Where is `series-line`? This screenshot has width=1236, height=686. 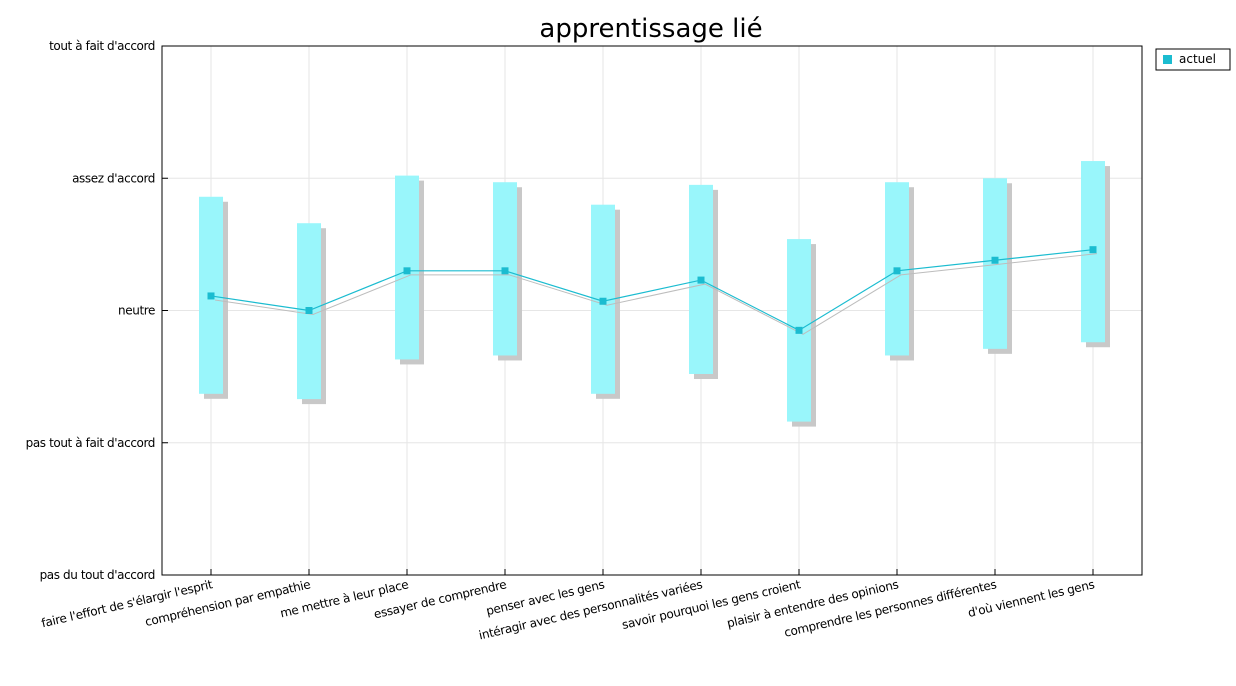
series-line is located at coordinates (652, 290).